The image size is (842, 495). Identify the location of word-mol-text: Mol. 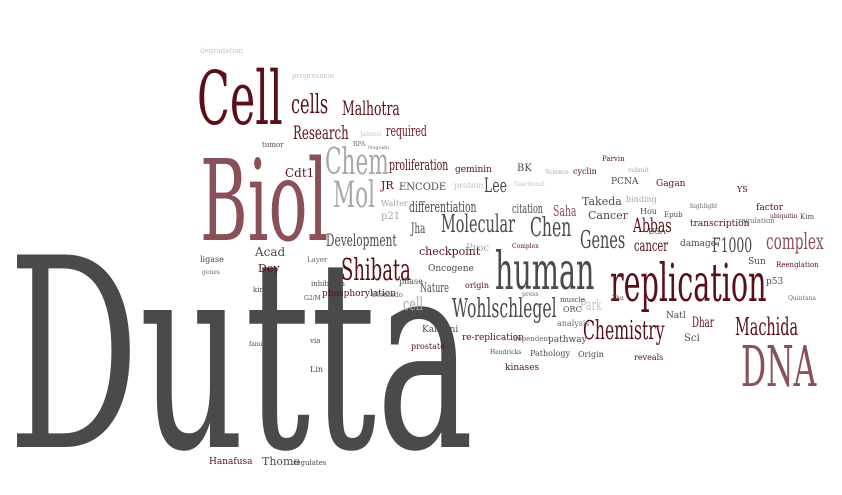
(354, 195).